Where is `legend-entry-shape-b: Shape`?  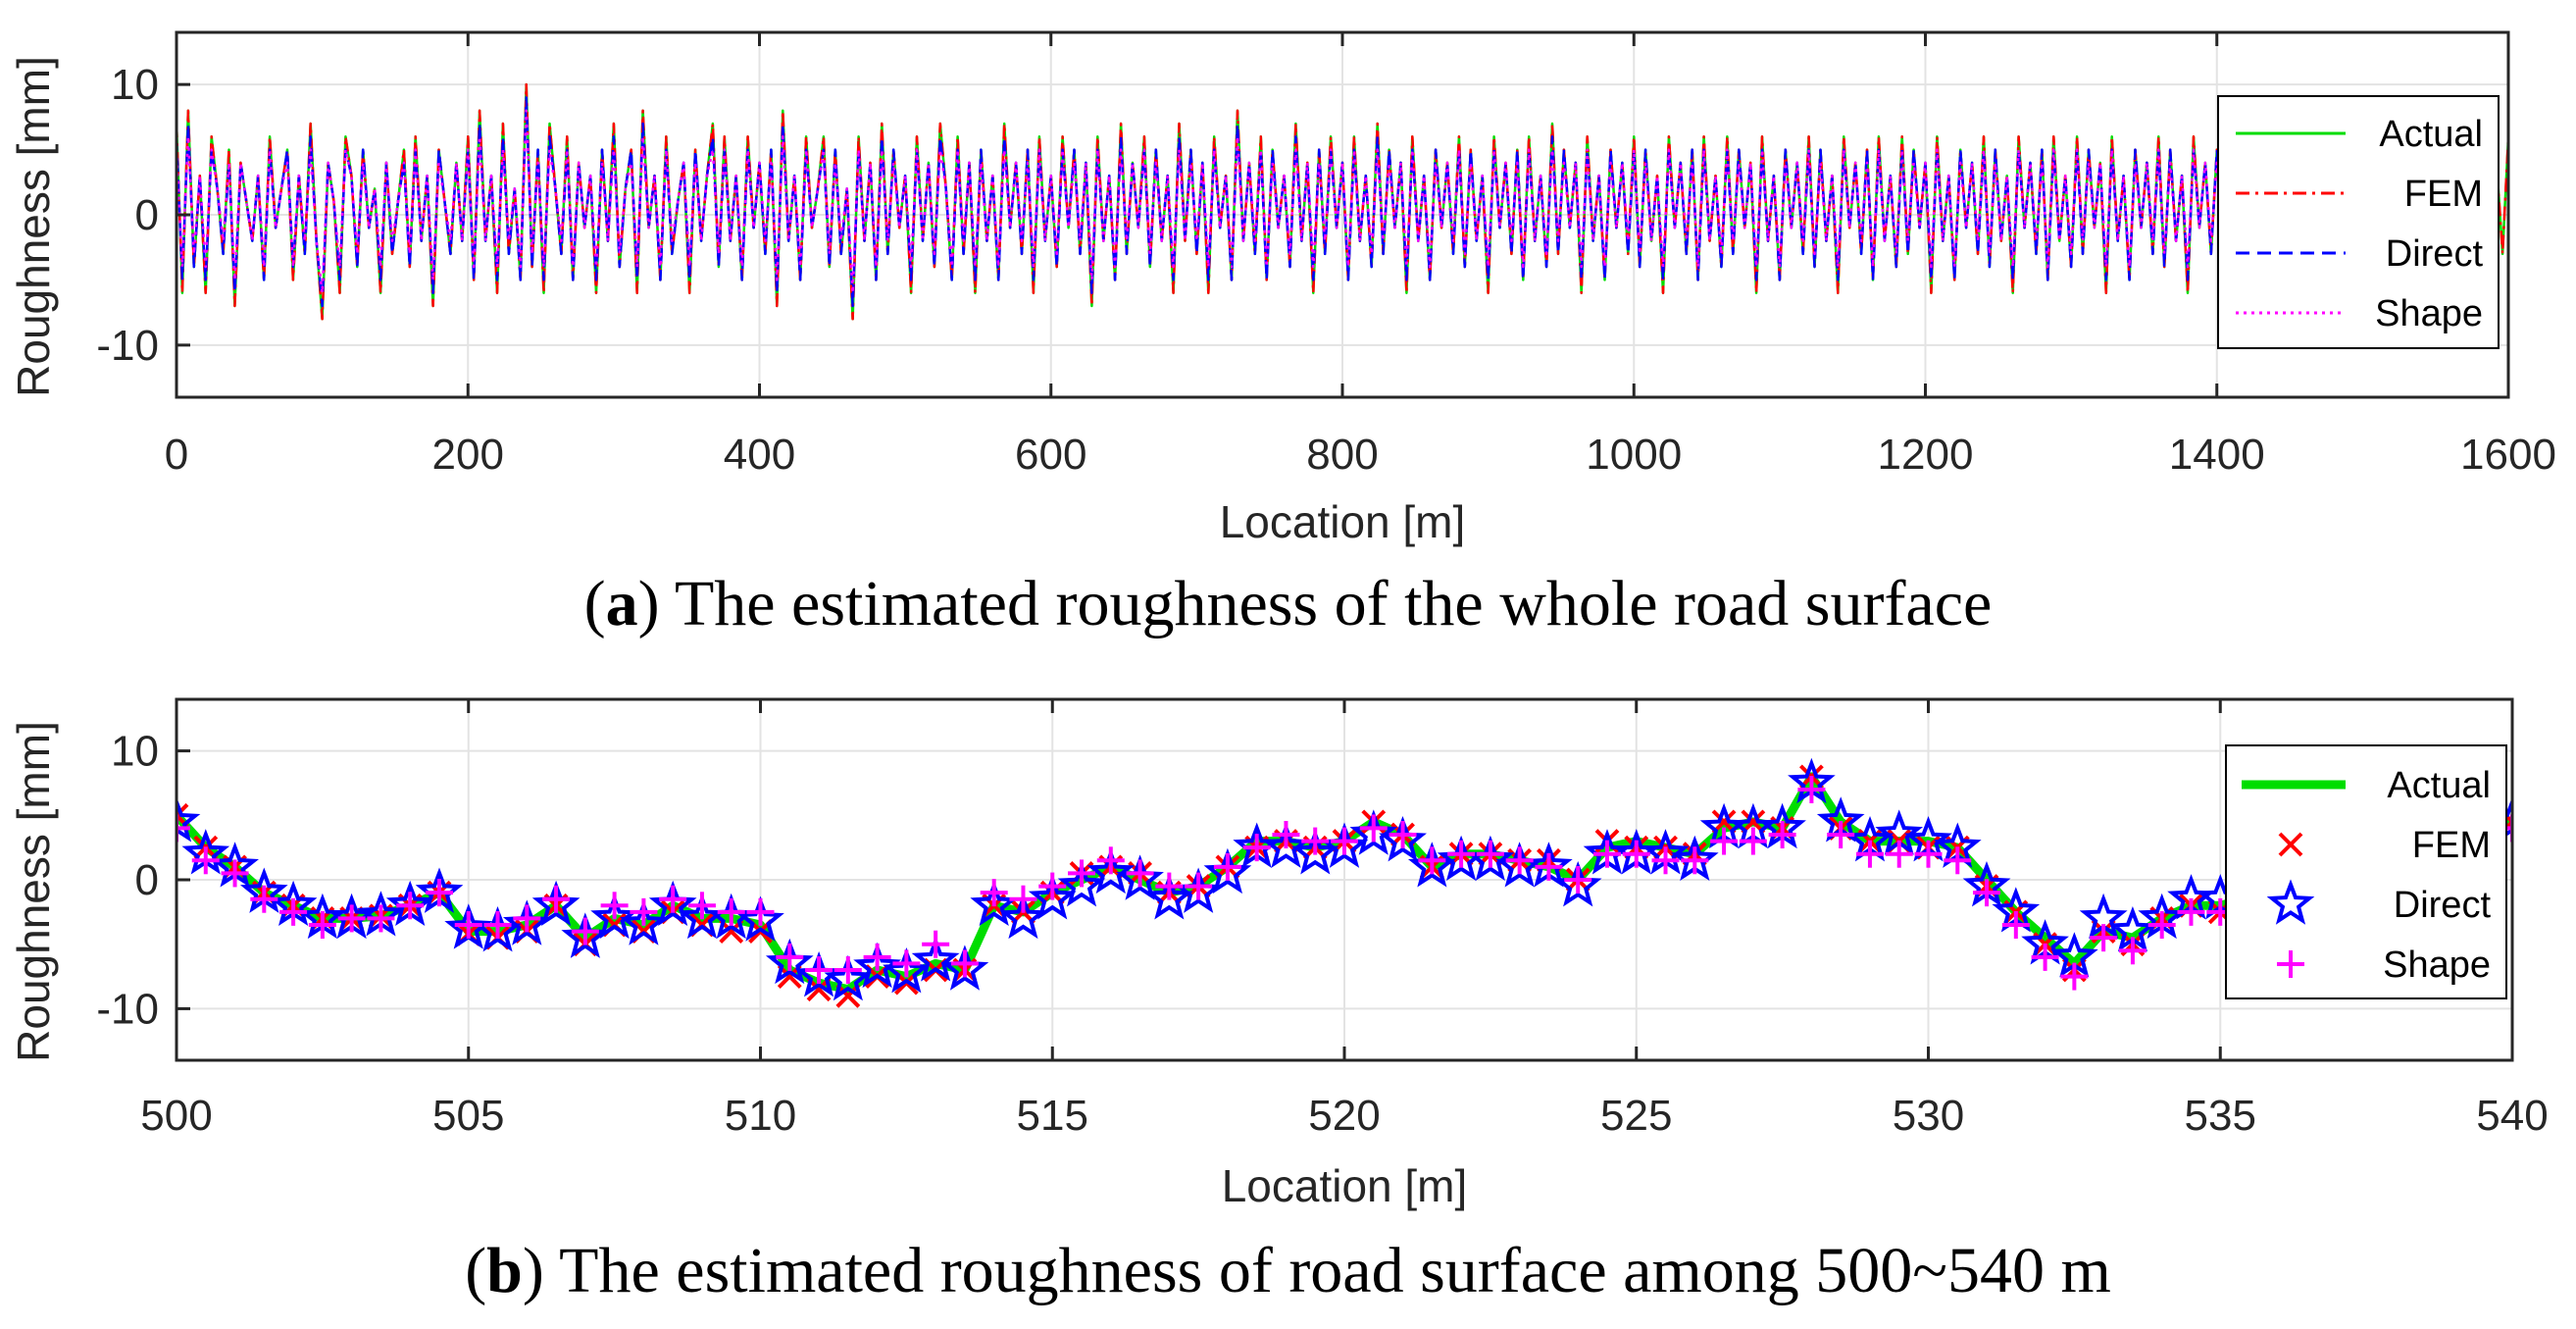 legend-entry-shape-b: Shape is located at coordinates (2384, 965).